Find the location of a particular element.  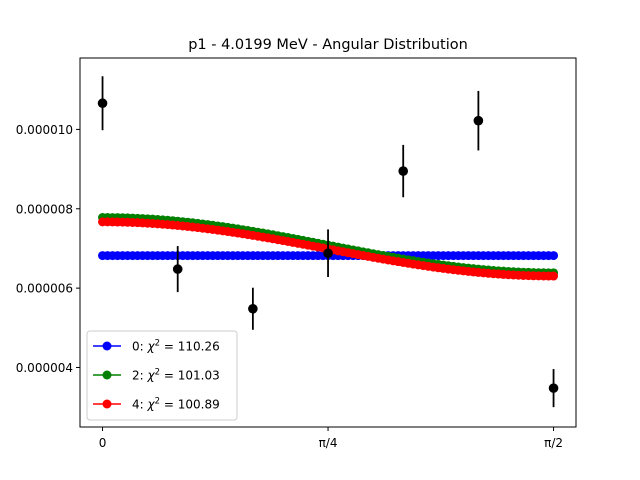

legend-label-prefix: 4: is located at coordinates (140, 405).